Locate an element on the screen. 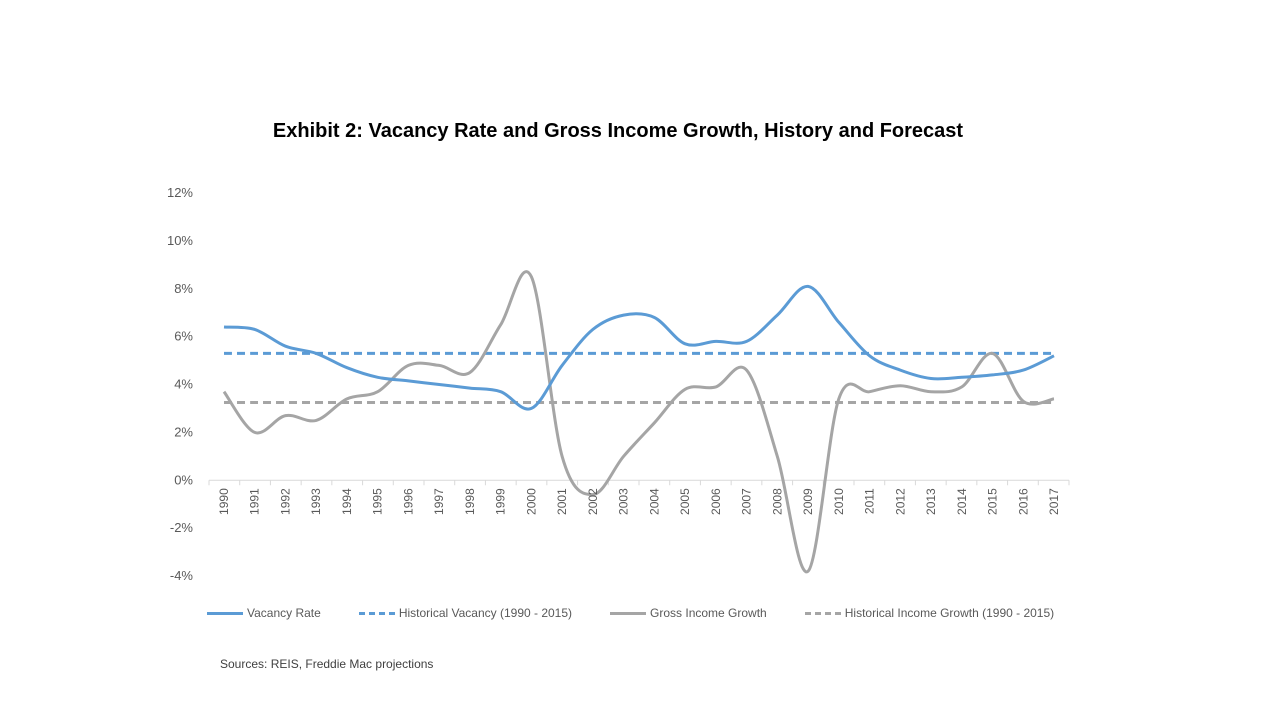 The image size is (1280, 720). y-tick-label: 8% is located at coordinates (183, 288).